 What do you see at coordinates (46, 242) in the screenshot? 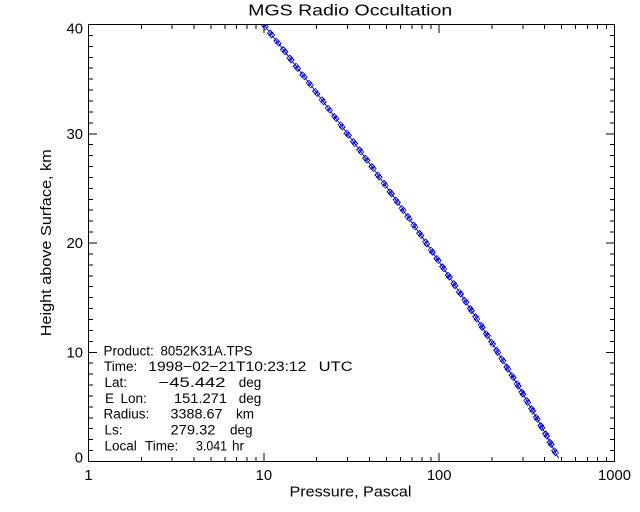
I see `svg-text: Height above Surface, km` at bounding box center [46, 242].